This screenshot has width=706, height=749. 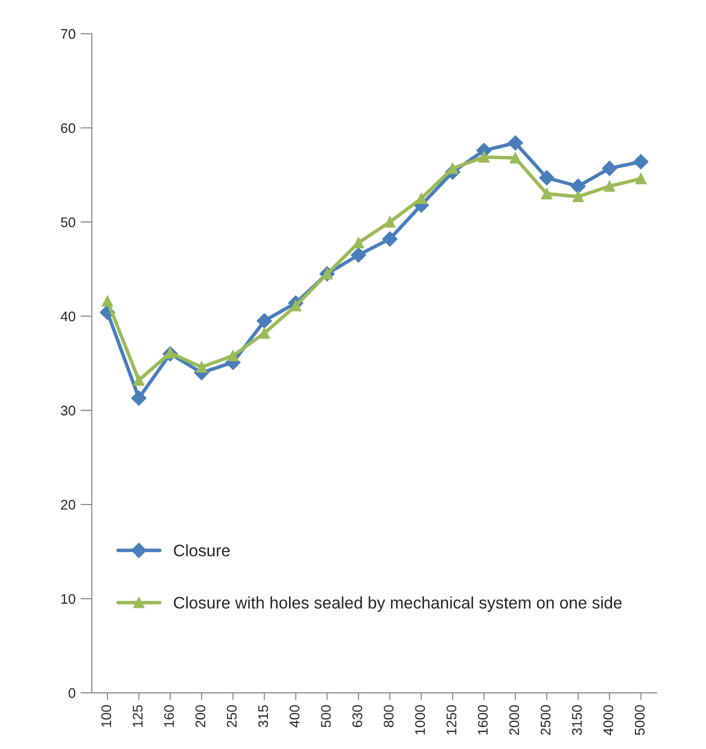 What do you see at coordinates (577, 720) in the screenshot?
I see `x-tick-label: 3150` at bounding box center [577, 720].